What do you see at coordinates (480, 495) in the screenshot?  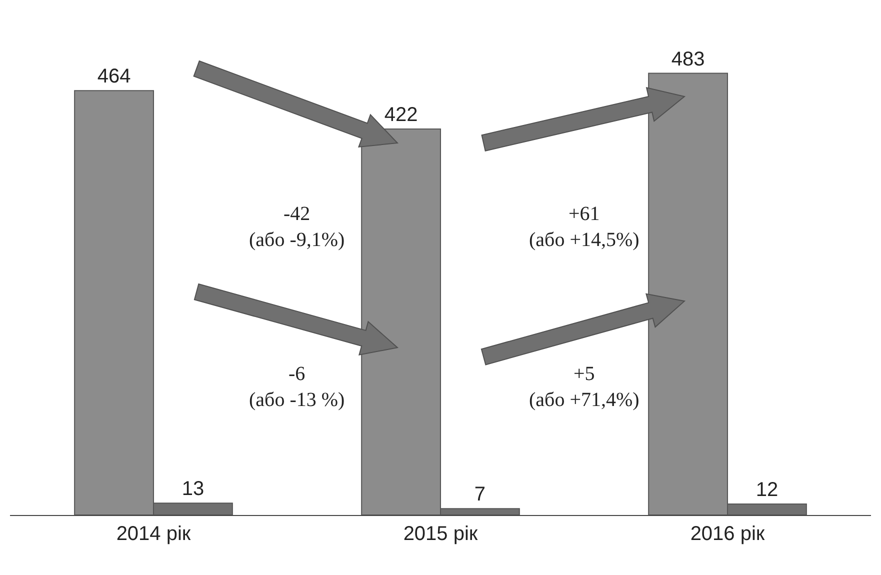 I see `data-label: 7` at bounding box center [480, 495].